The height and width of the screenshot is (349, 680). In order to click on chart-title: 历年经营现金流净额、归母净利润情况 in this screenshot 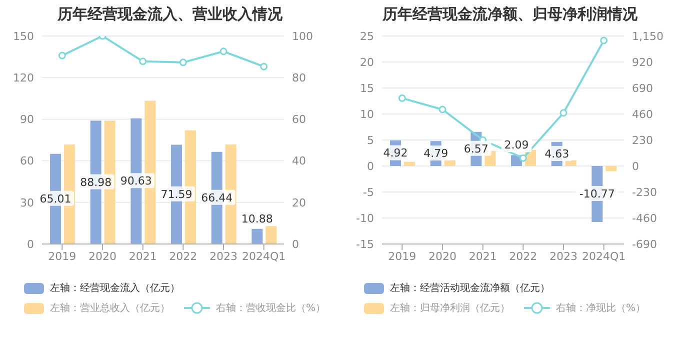, I will do `click(509, 14)`.